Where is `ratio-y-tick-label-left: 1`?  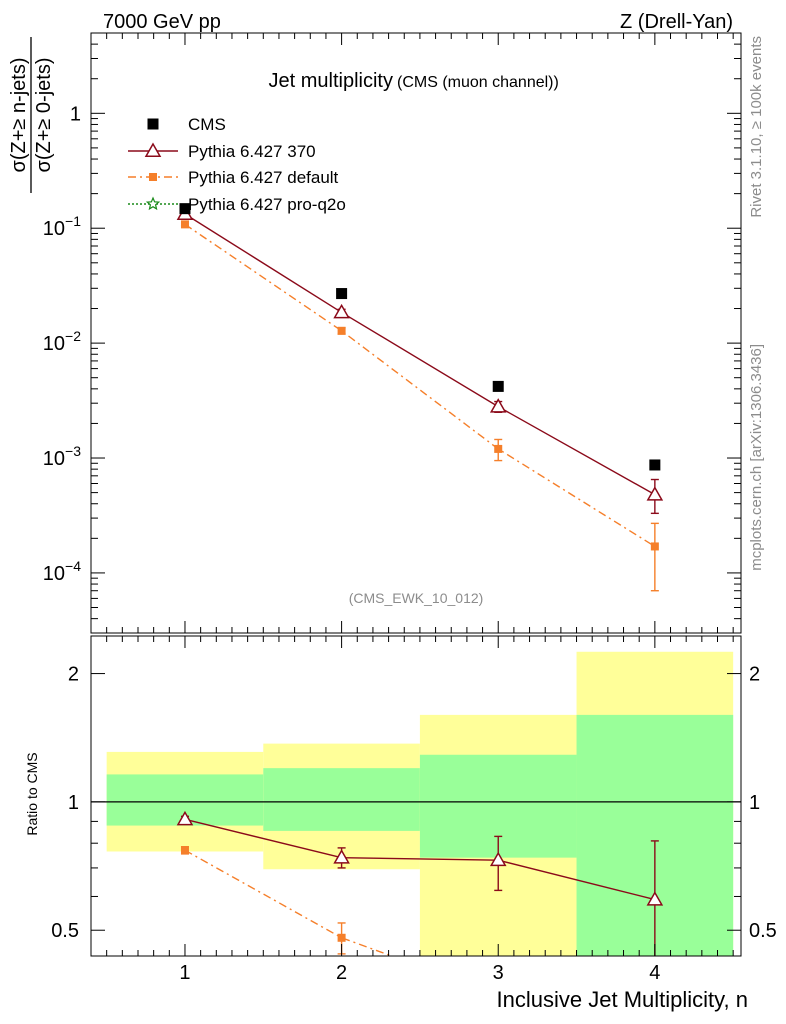 ratio-y-tick-label-left: 1 is located at coordinates (73, 803).